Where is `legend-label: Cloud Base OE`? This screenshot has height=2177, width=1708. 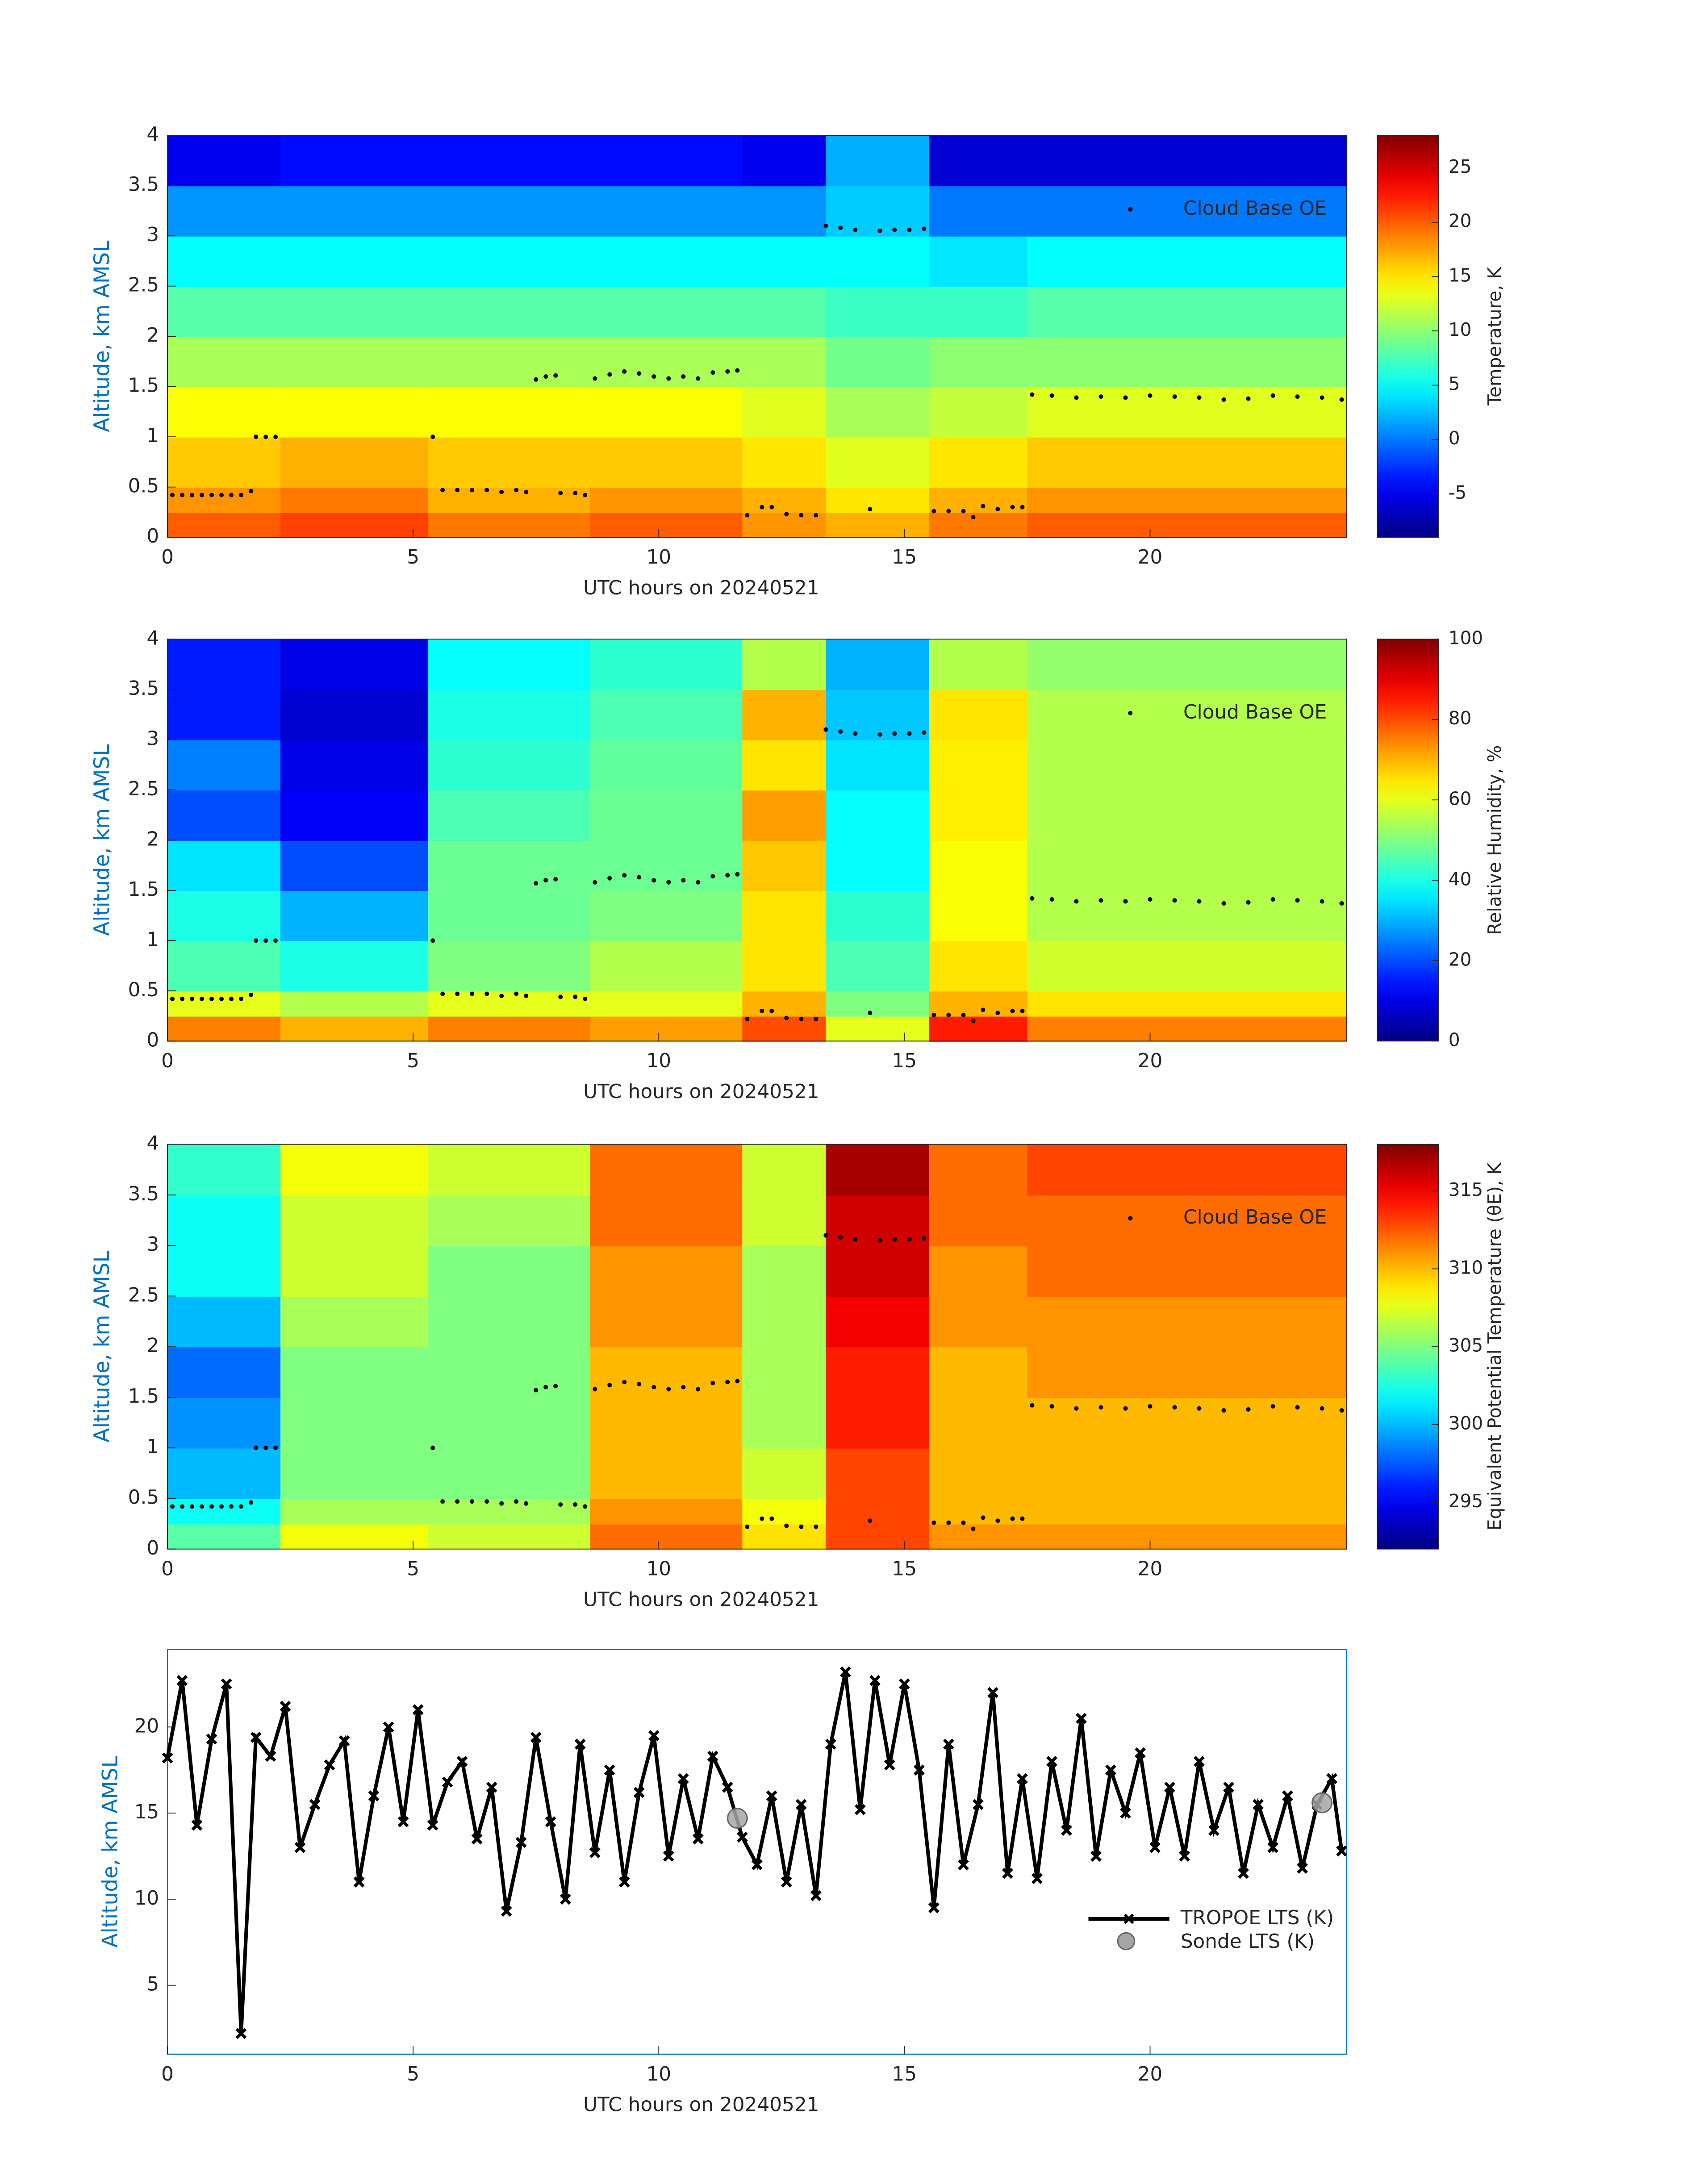 legend-label: Cloud Base OE is located at coordinates (1255, 208).